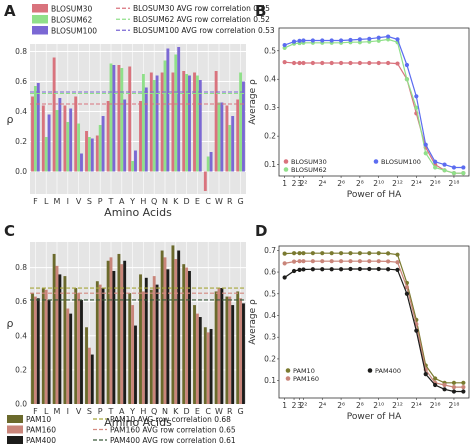 The height and width of the screenshot is (447, 474). Describe the element at coordinates (71, 358) in the screenshot. I see `bar-pam400-i` at that location.